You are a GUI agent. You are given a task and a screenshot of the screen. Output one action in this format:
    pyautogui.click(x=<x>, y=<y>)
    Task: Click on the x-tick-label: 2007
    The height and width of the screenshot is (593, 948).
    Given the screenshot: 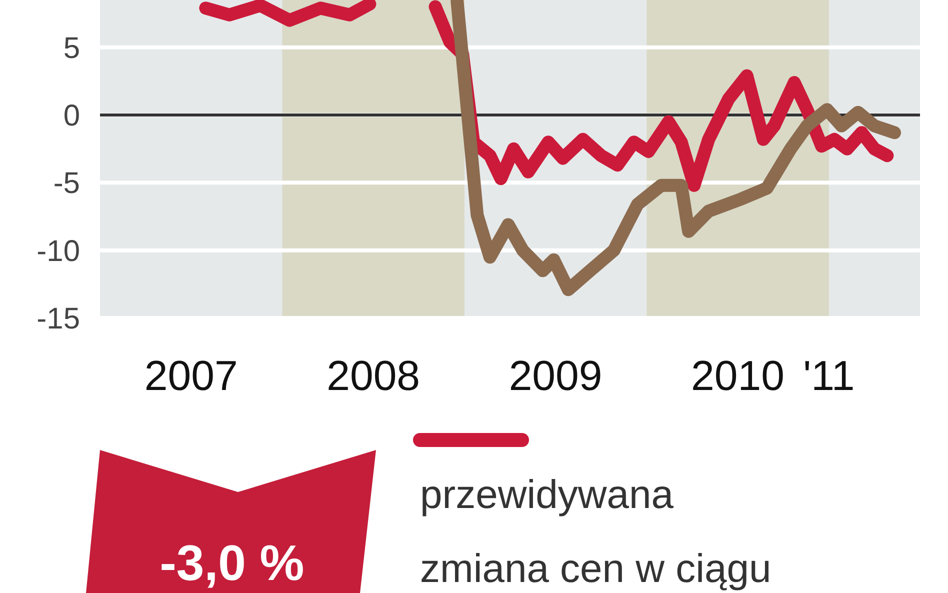 What is the action you would take?
    pyautogui.click(x=191, y=375)
    